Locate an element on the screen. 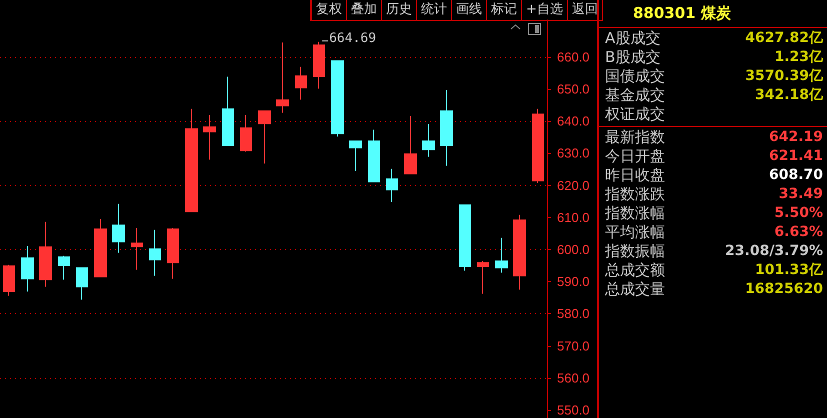  y-tick-label: 570.0 is located at coordinates (573, 346).